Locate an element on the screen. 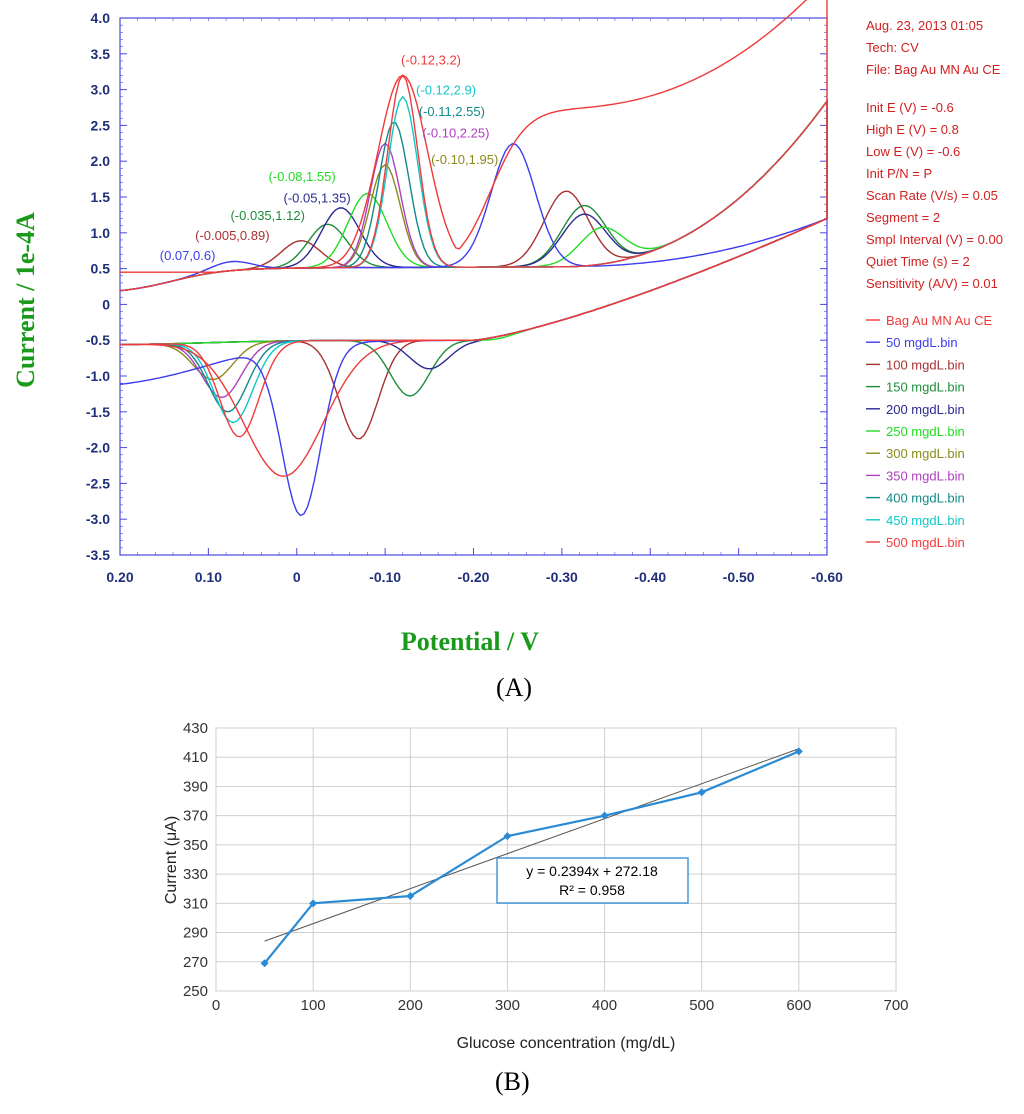 The height and width of the screenshot is (1114, 1024). cal-y-tick-label: 270 is located at coordinates (195, 962).